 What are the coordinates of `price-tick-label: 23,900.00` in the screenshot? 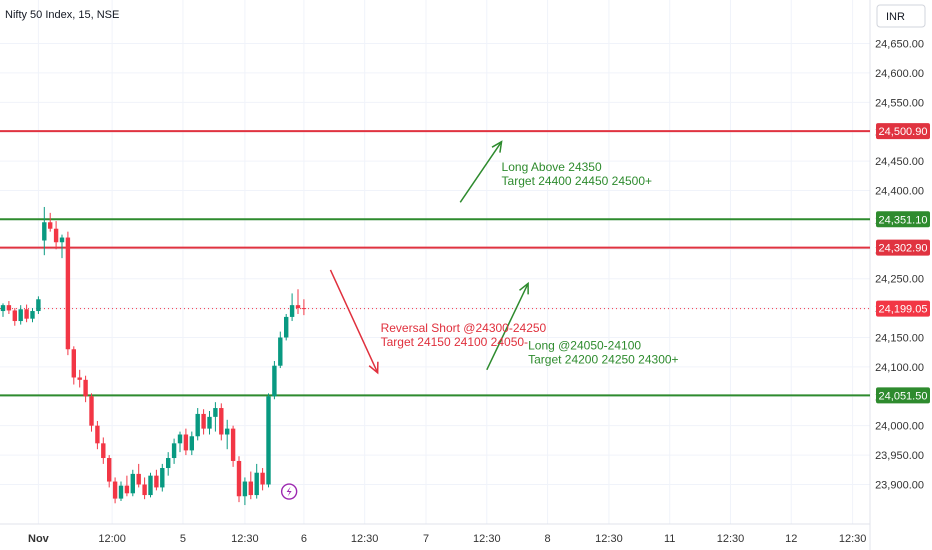 It's located at (899, 485).